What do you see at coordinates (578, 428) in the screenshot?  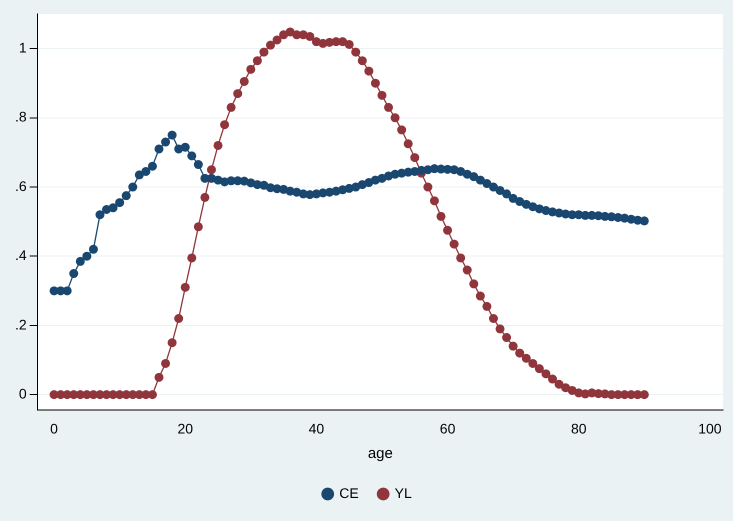 I see `x-tick-label: 80` at bounding box center [578, 428].